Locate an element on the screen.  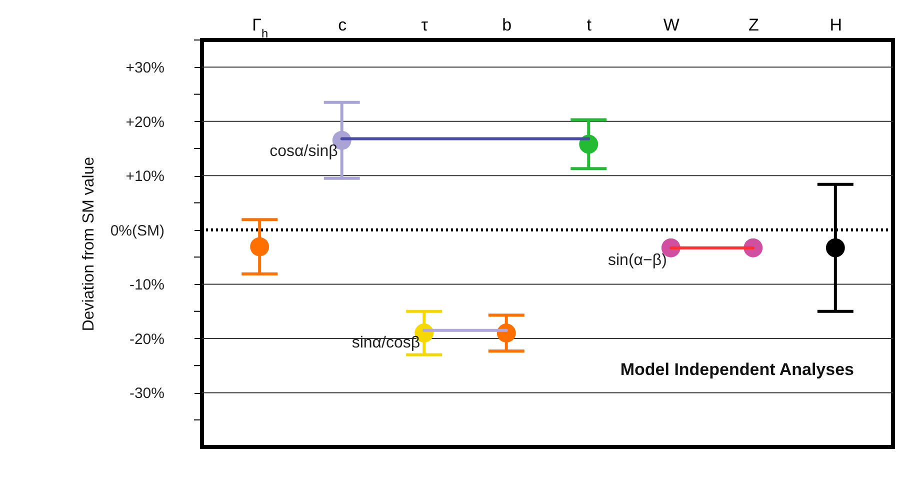
y-axis-title: Deviation from SM value is located at coordinates (89, 244).